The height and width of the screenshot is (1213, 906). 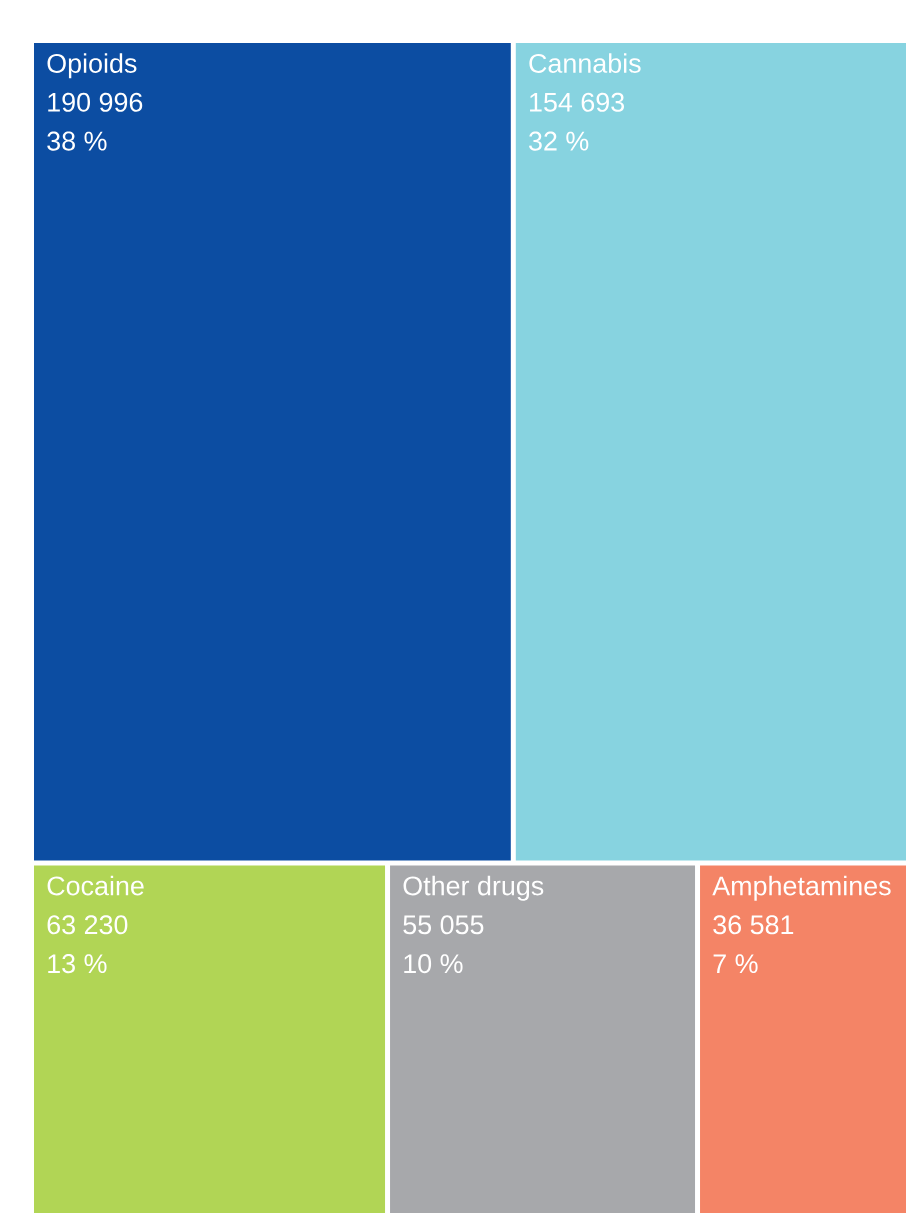 What do you see at coordinates (87, 925) in the screenshot?
I see `data-label: 63 230` at bounding box center [87, 925].